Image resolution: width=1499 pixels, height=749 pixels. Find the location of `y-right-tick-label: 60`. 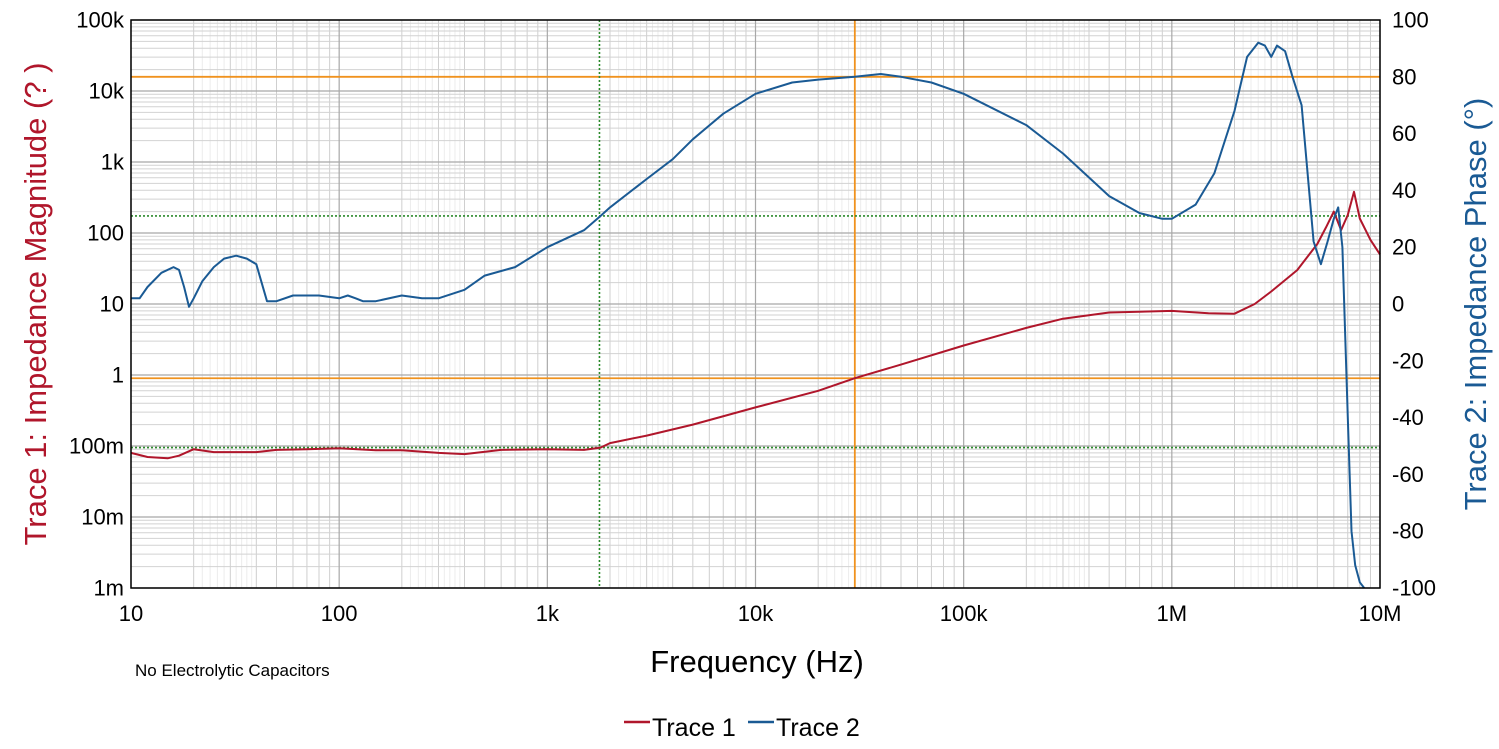

y-right-tick-label: 60 is located at coordinates (1404, 133).